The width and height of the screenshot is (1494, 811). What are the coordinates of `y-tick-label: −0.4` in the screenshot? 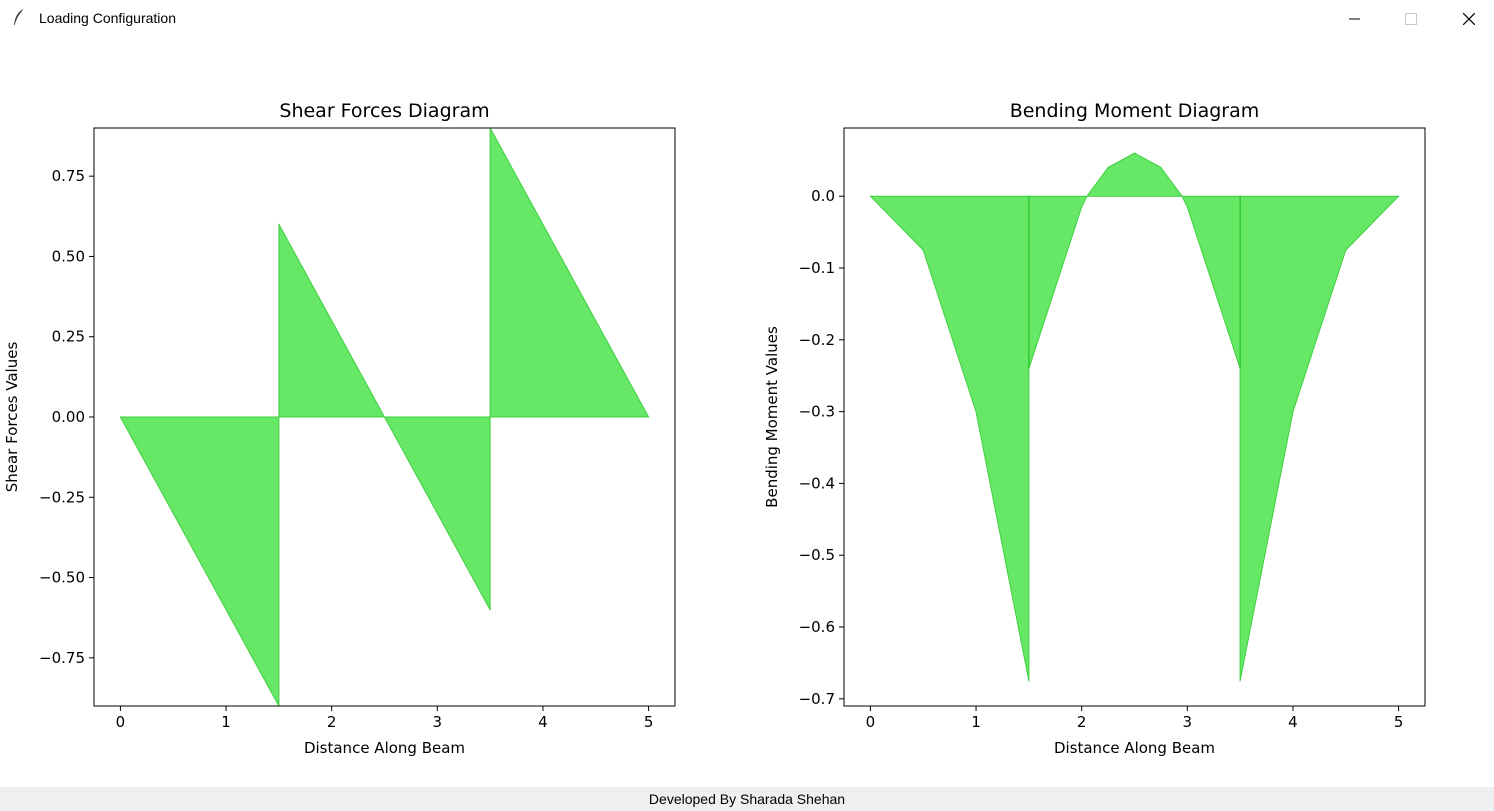 It's located at (817, 483).